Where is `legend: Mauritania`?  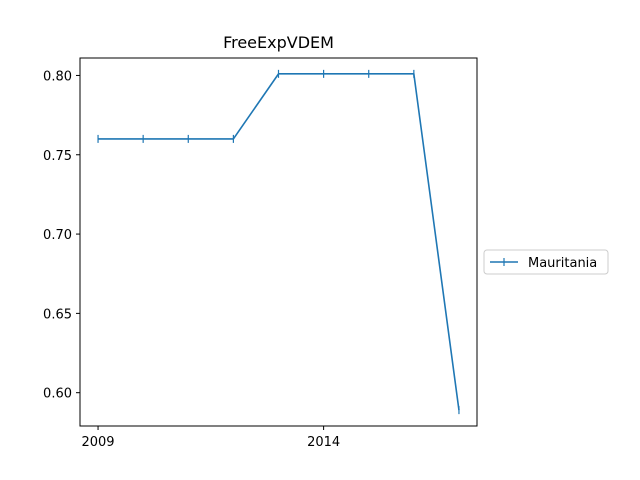
legend: Mauritania is located at coordinates (546, 262).